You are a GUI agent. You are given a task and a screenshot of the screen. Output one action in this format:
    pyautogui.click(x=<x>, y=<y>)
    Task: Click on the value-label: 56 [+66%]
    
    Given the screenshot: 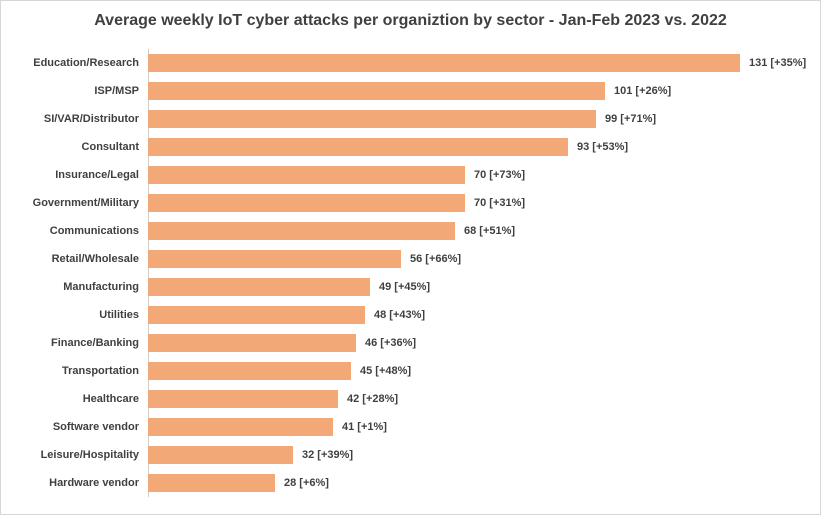 What is the action you would take?
    pyautogui.click(x=436, y=259)
    